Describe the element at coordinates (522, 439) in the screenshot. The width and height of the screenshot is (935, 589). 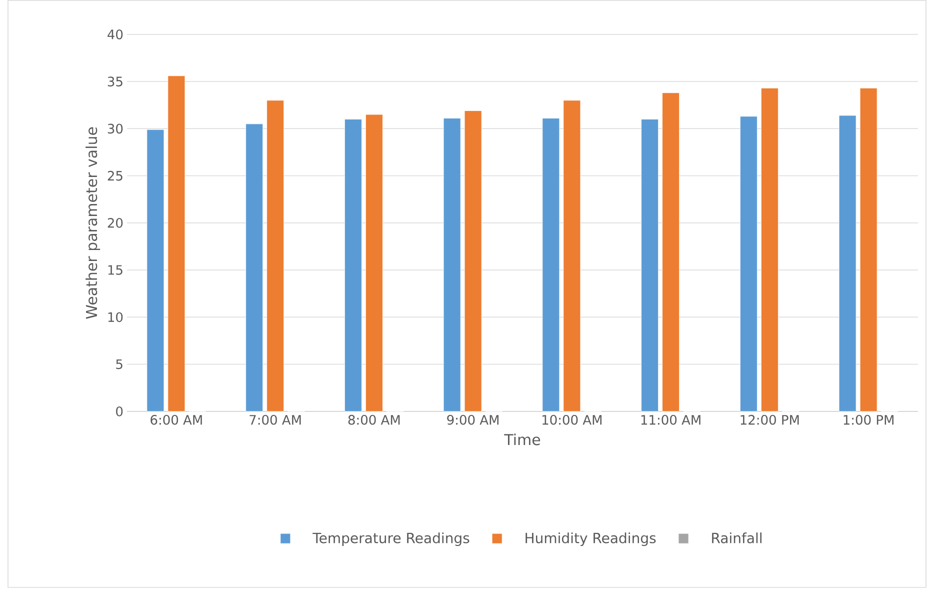
I see `x-axis-title: Time` at that location.